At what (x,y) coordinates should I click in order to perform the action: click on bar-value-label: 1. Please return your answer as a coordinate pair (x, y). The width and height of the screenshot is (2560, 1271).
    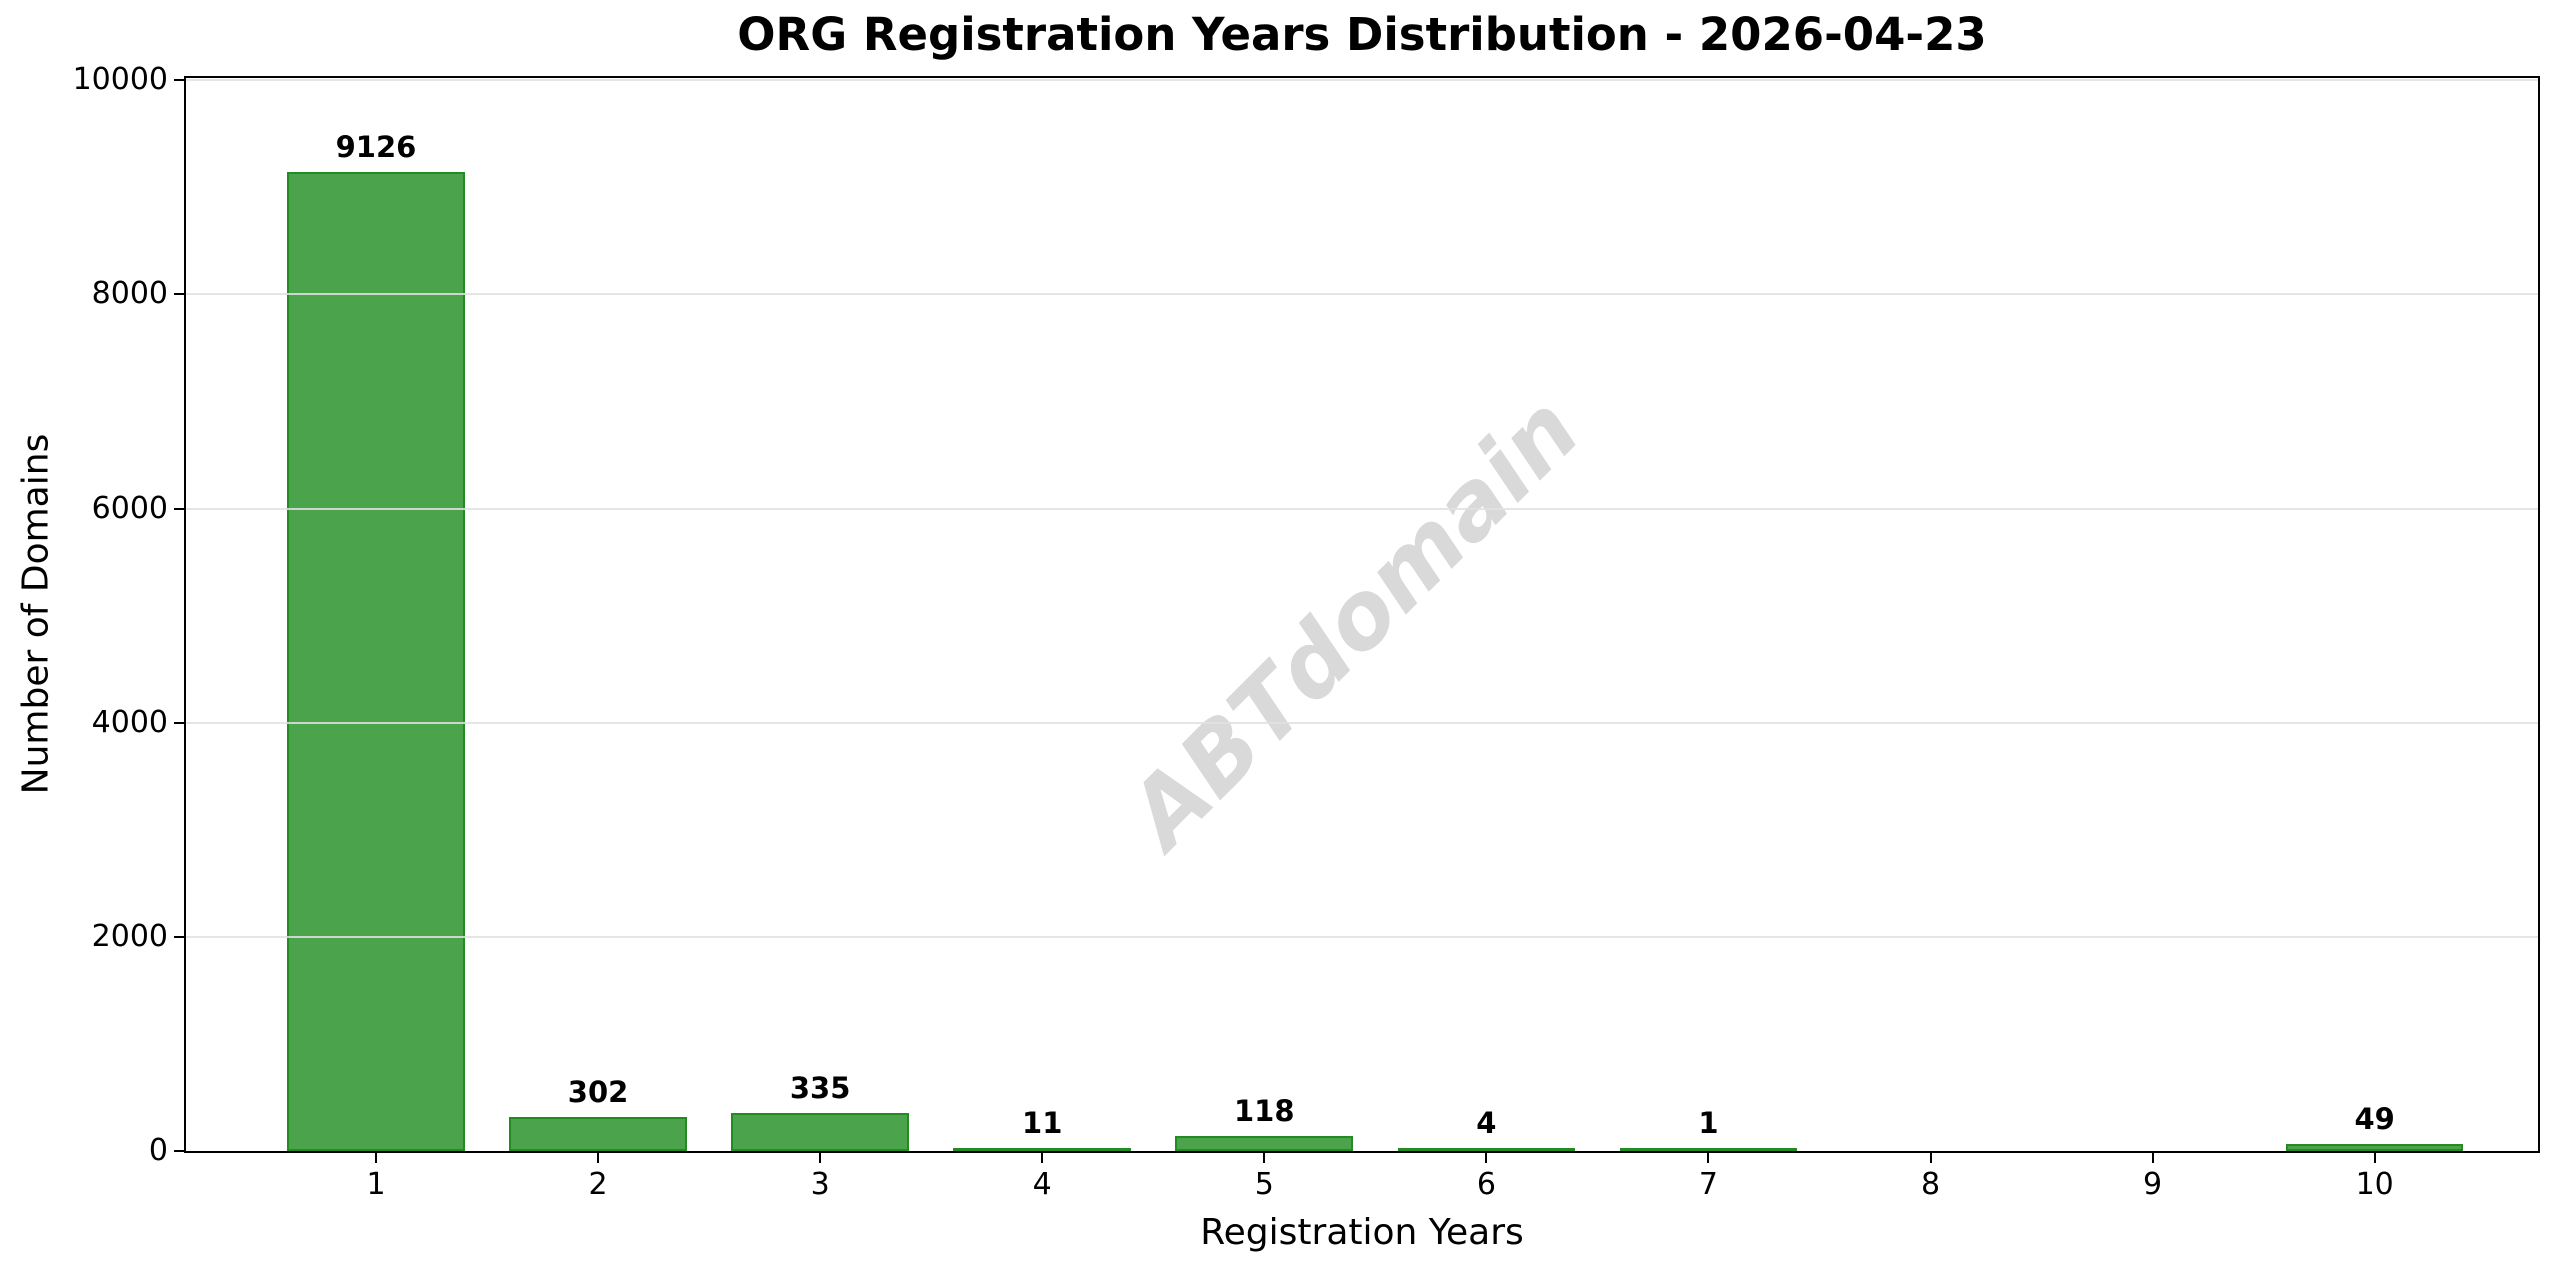
    Looking at the image, I should click on (1708, 1123).